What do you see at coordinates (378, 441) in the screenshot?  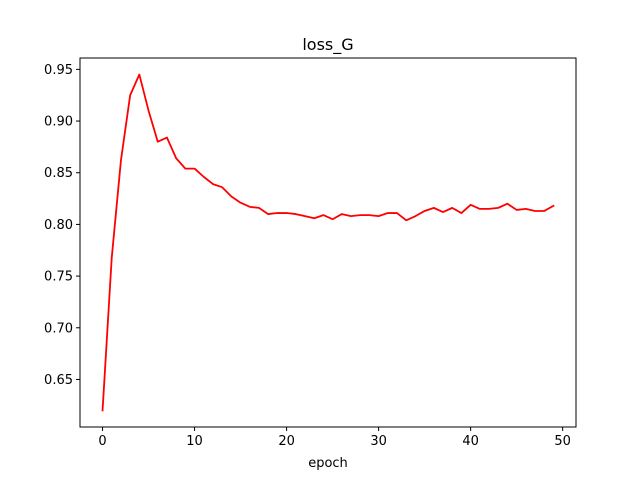 I see `x-tick-label: 30` at bounding box center [378, 441].